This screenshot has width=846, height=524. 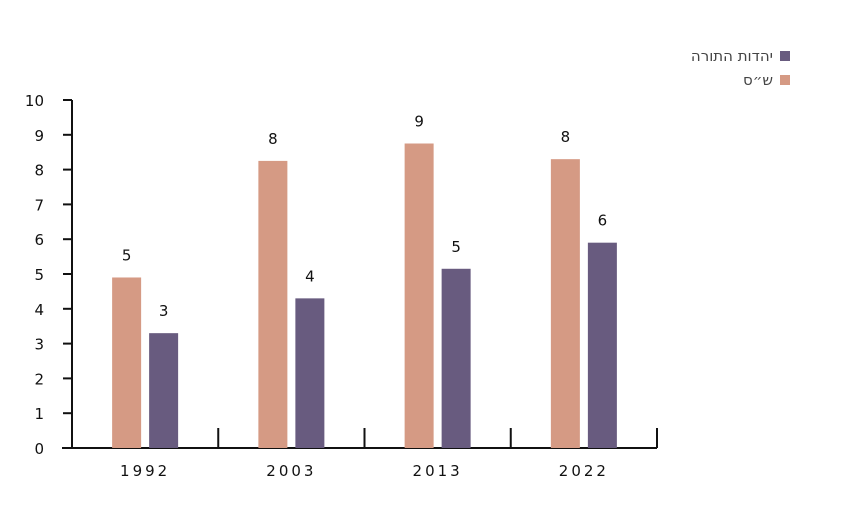 I want to click on y-tick-label: 0, so click(x=39, y=449).